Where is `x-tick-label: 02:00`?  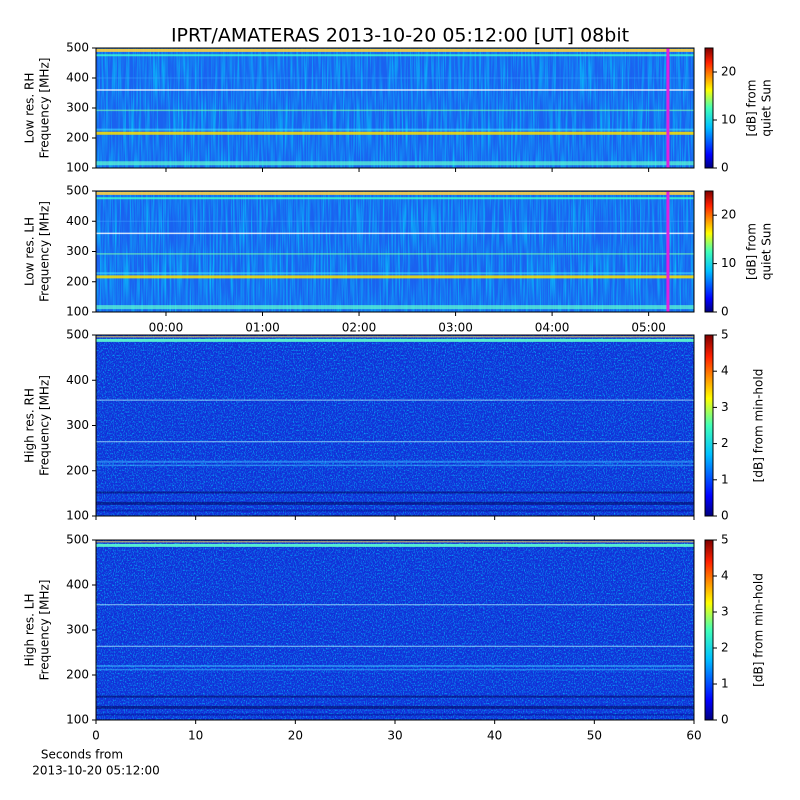 x-tick-label: 02:00 is located at coordinates (359, 328).